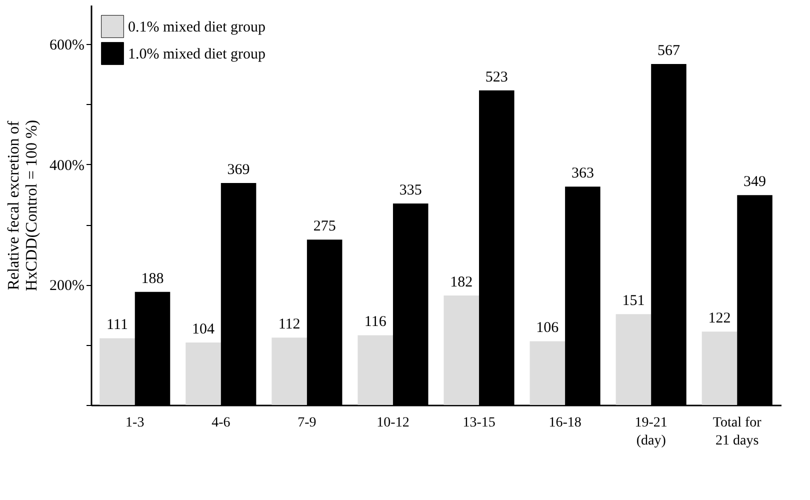  What do you see at coordinates (755, 182) in the screenshot?
I see `data-label: 349` at bounding box center [755, 182].